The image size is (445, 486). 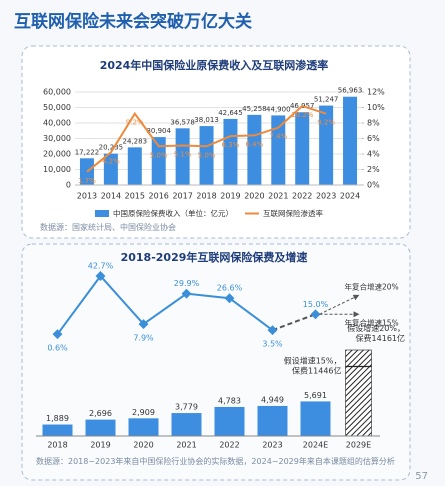 What do you see at coordinates (373, 138) in the screenshot?
I see `y2-tick-label: 6%` at bounding box center [373, 138].